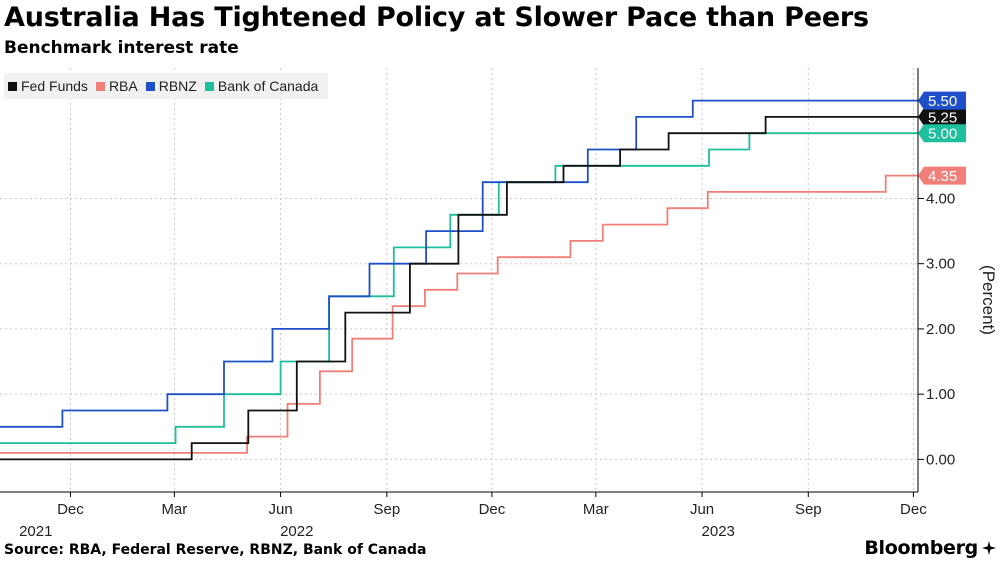 This screenshot has height=563, width=1000. I want to click on legend-item-fed-funds: Fed Funds, so click(48, 86).